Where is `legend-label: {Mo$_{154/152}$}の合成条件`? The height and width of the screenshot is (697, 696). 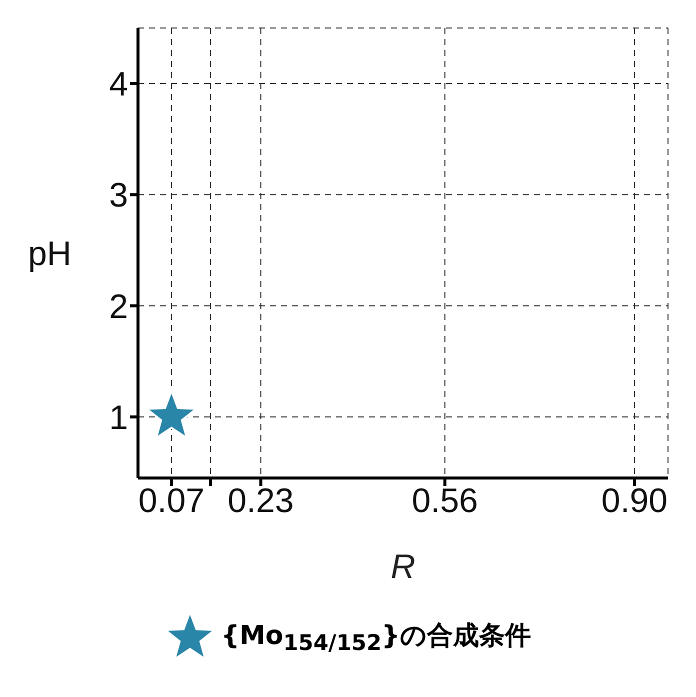
legend-label: {Mo$_{154/152}$}の合成条件 is located at coordinates (376, 638).